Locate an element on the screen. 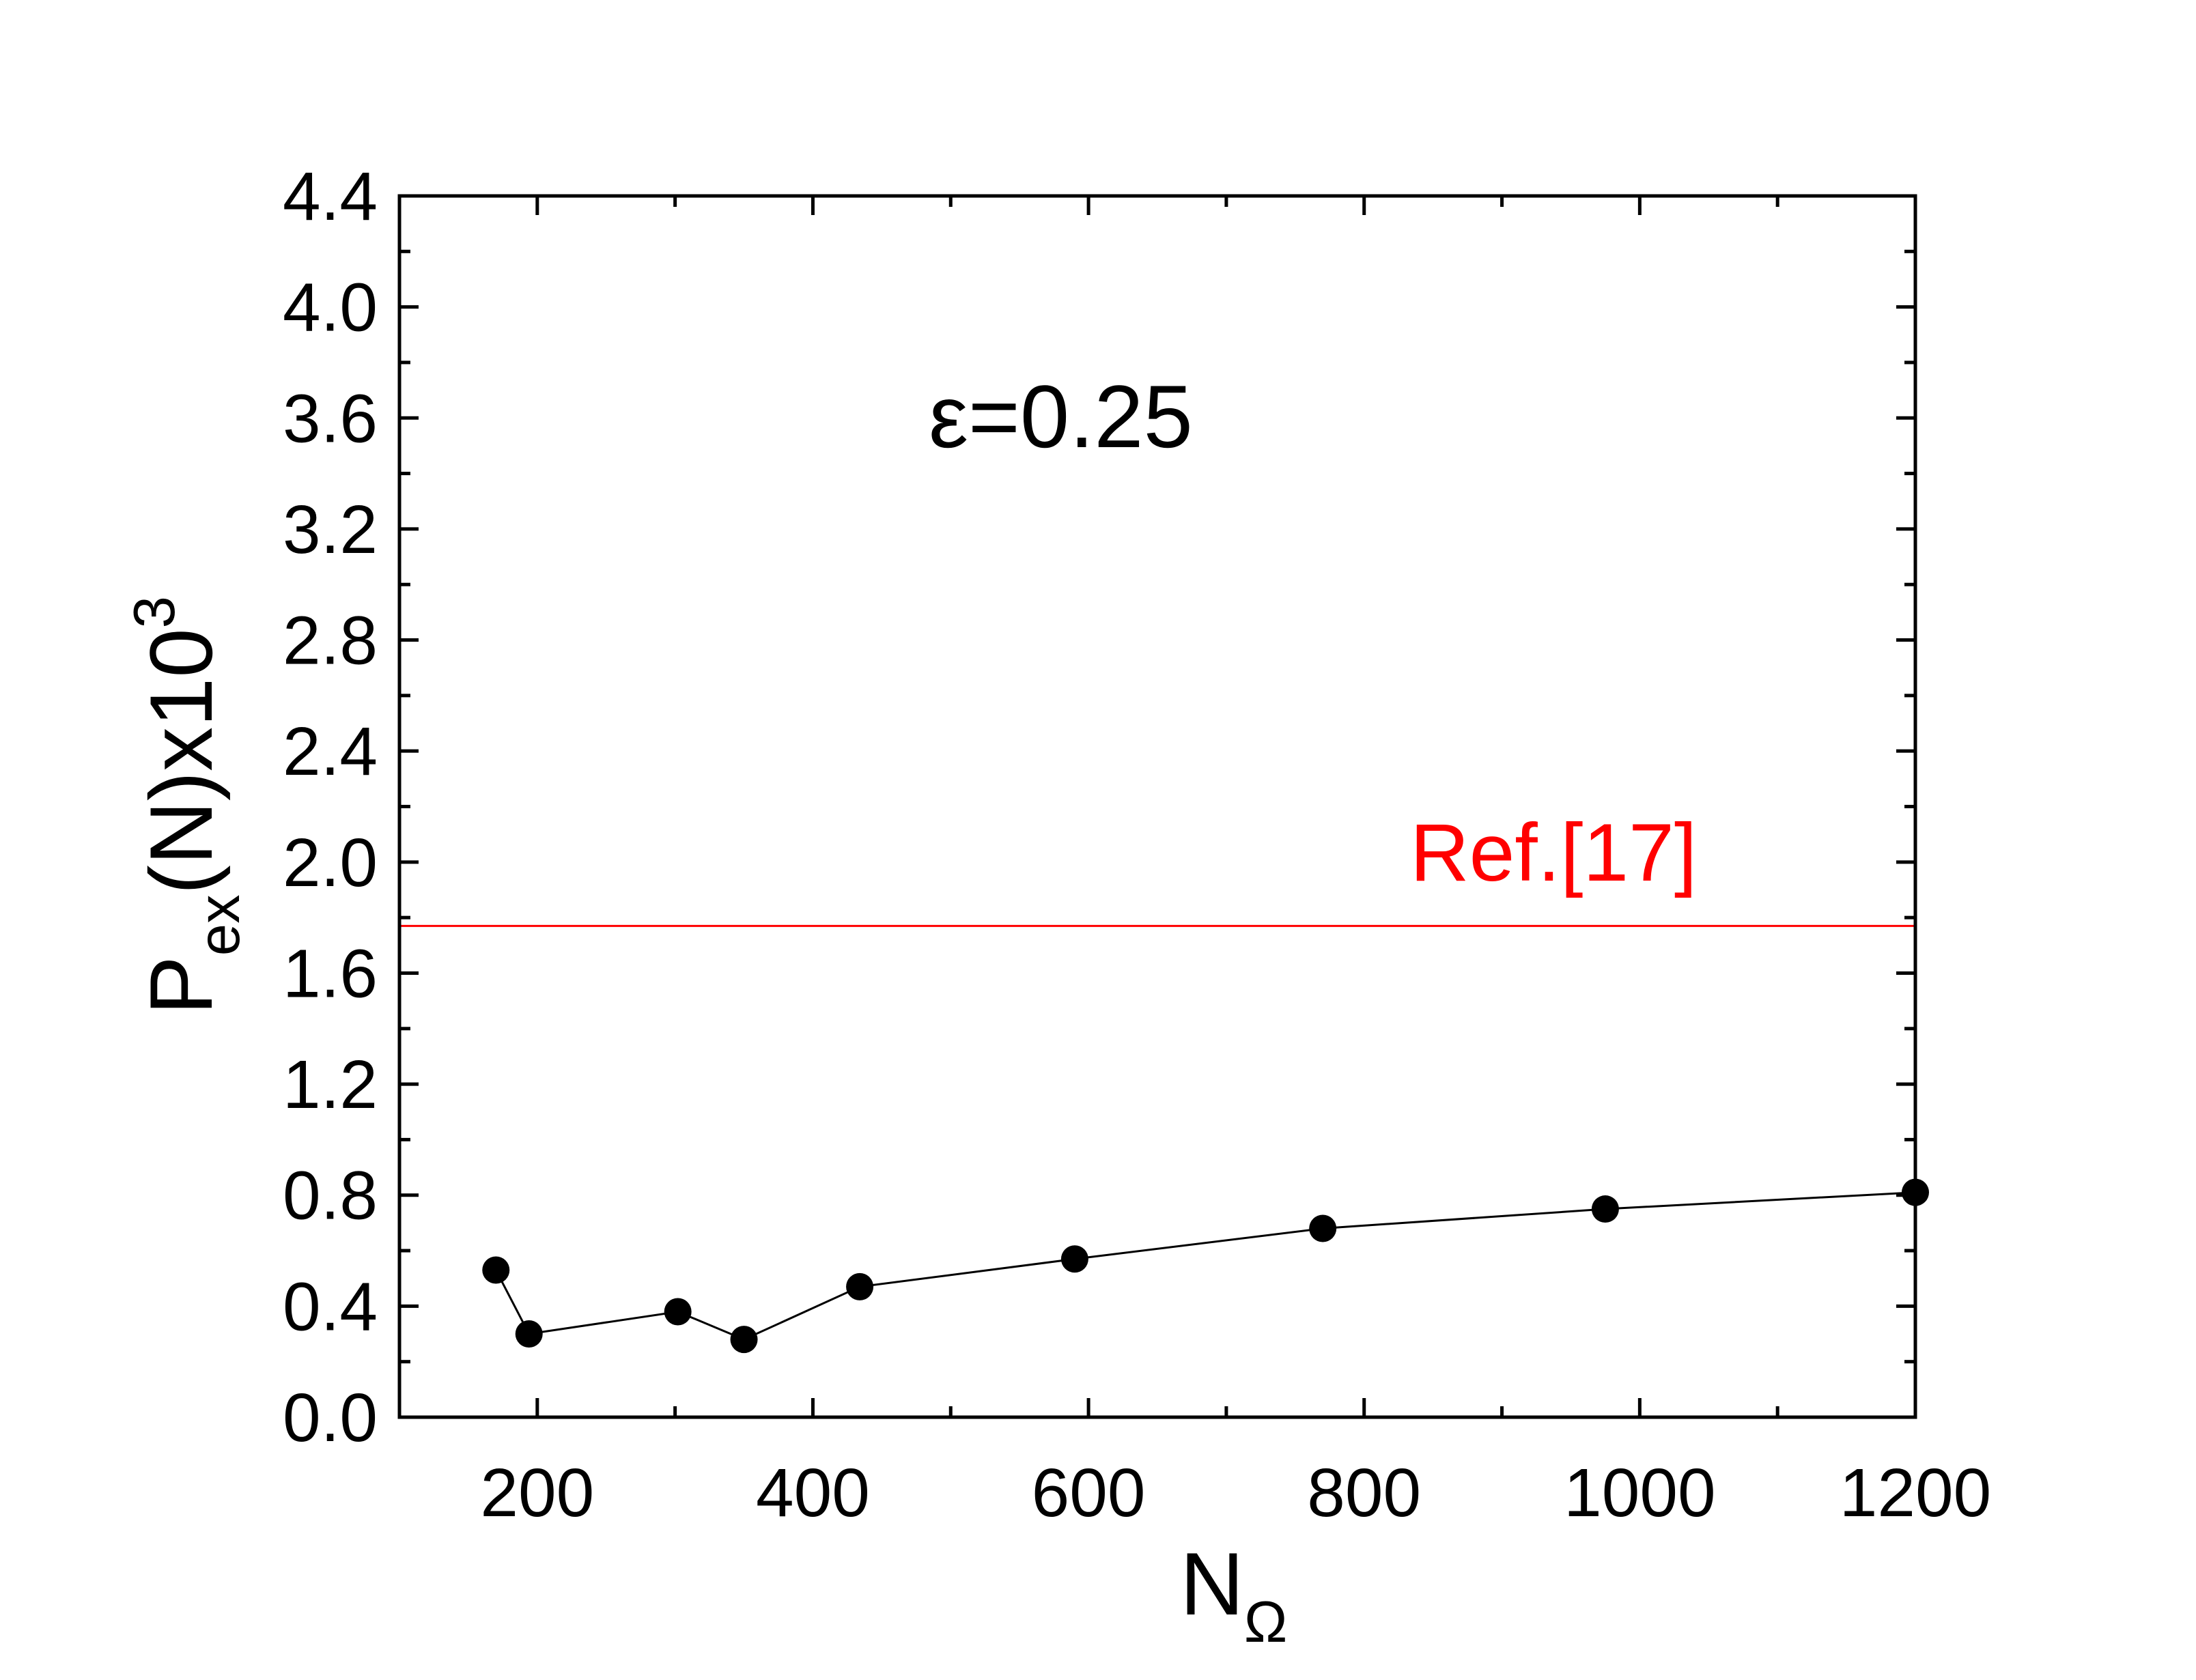 The image size is (2196, 1680). x-axis-title-sub: Ω is located at coordinates (1266, 1622).